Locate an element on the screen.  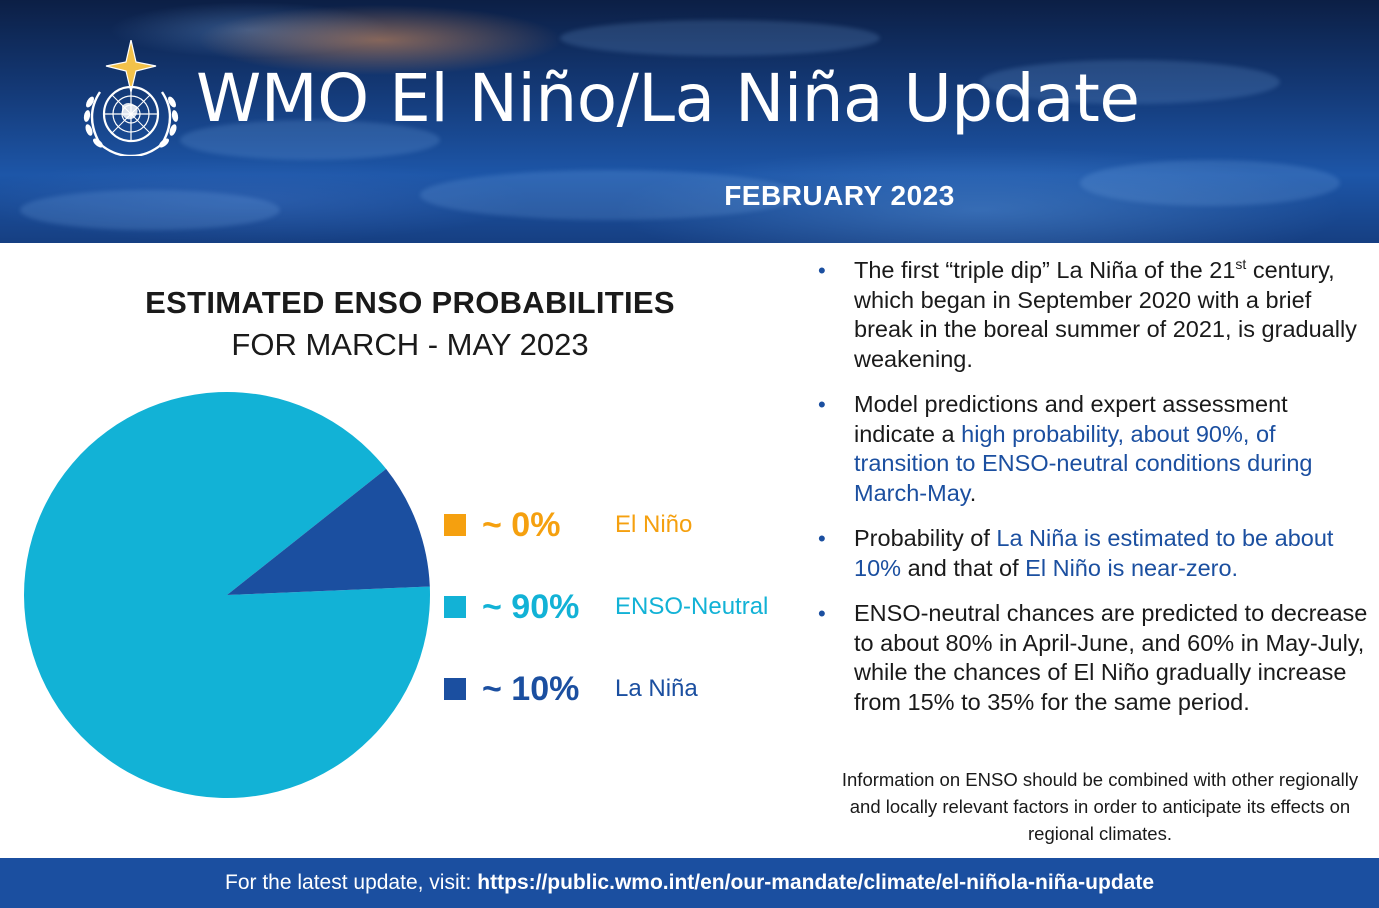
footer-prefix: For the latest update, visit: is located at coordinates (348, 882).